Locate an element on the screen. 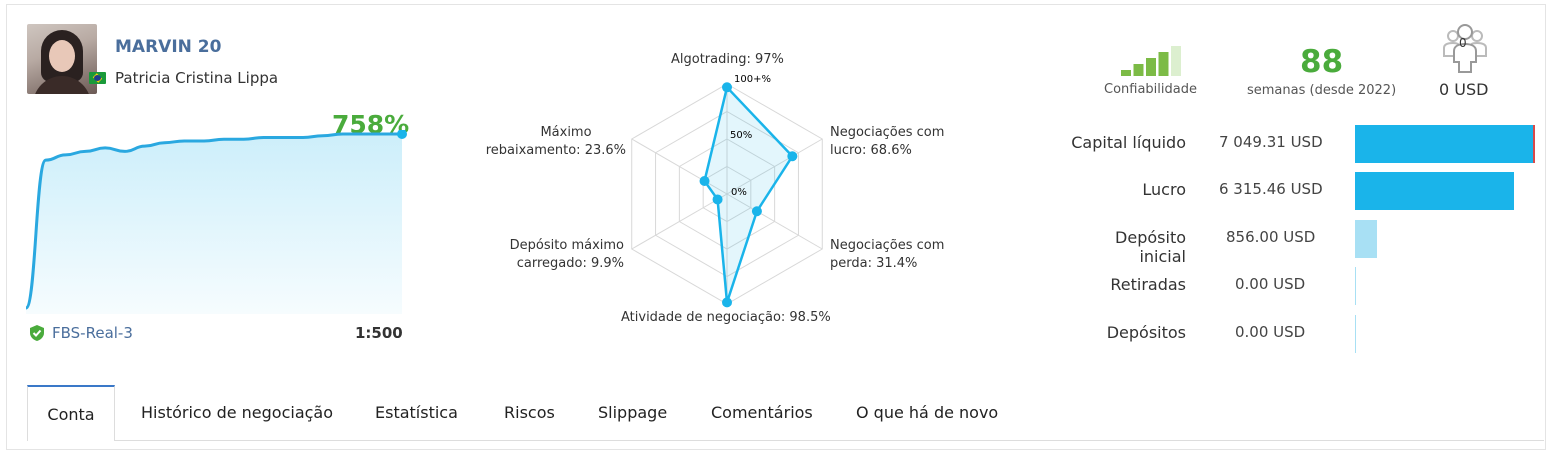 This screenshot has width=1551, height=450. weeks-count: 88 is located at coordinates (1322, 62).